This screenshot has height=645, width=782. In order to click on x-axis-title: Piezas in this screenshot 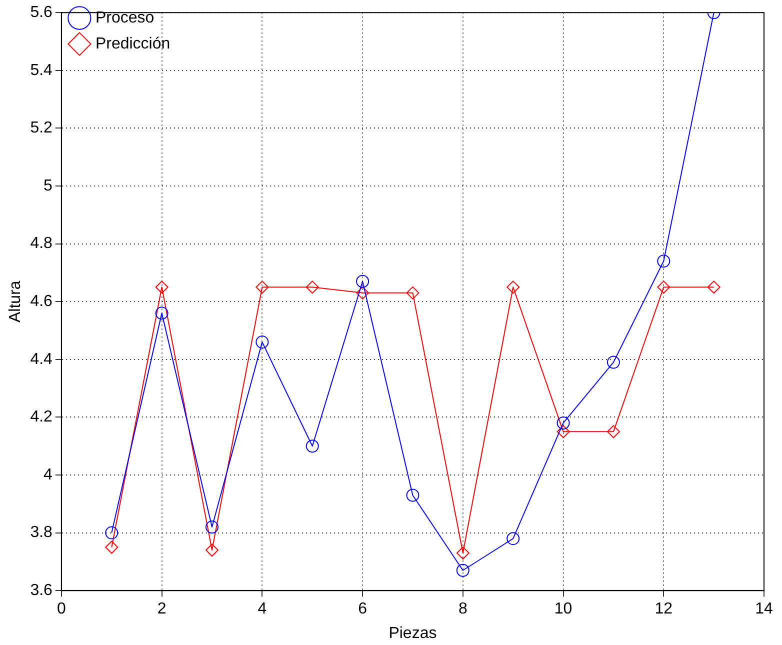, I will do `click(412, 633)`.